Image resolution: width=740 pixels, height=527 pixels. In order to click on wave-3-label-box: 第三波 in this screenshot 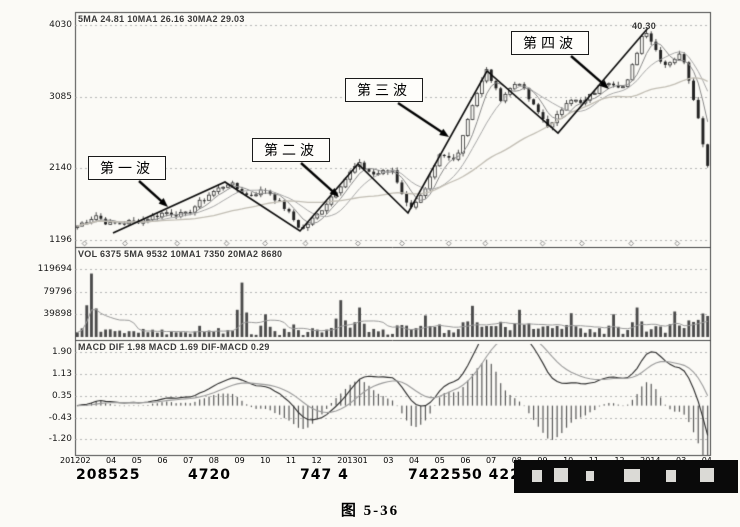, I will do `click(384, 90)`.